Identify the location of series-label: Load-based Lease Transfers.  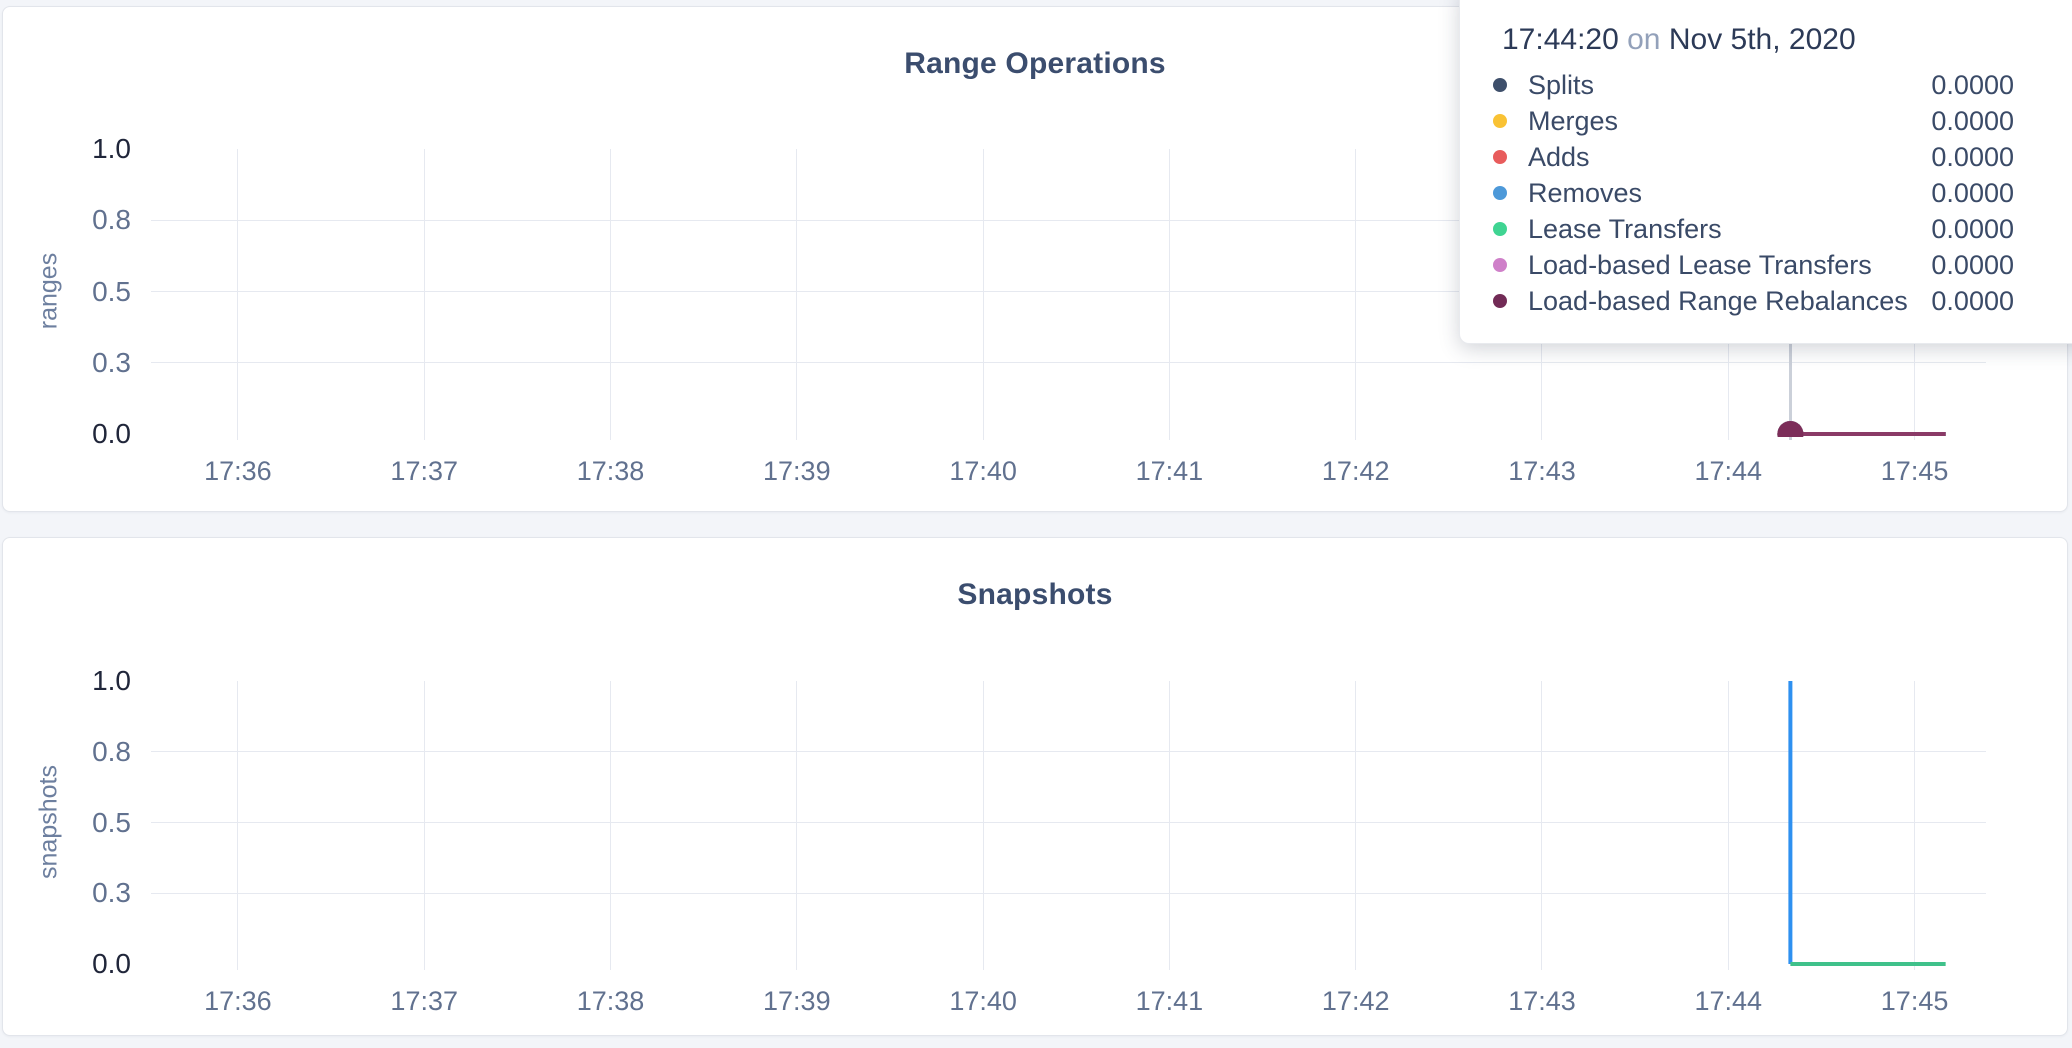
(1700, 264).